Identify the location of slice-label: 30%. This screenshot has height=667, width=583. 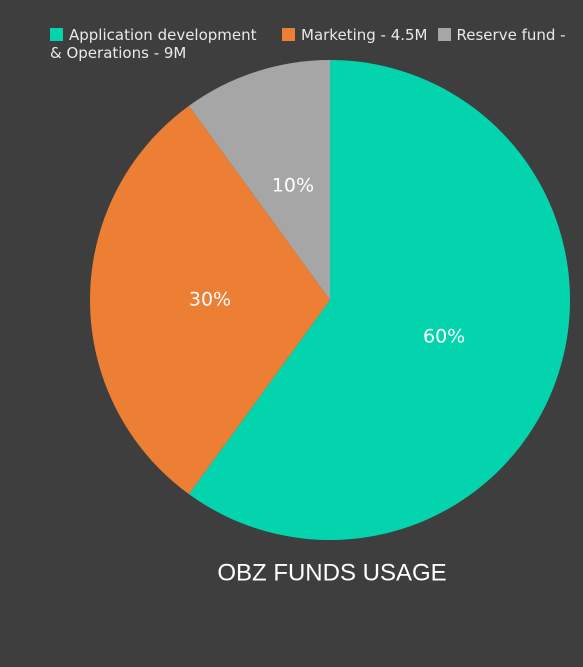
(210, 300).